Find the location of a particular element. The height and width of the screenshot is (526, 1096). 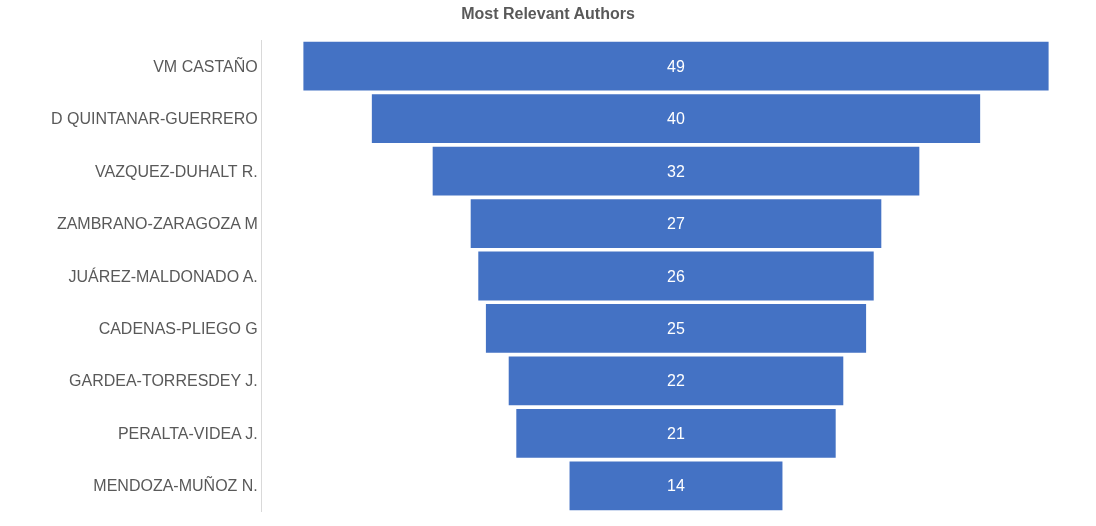

category-label: PERALTA-VIDEA J. is located at coordinates (187, 433).